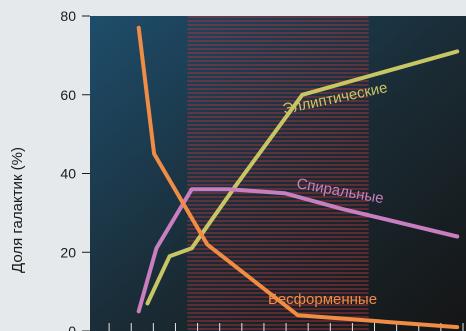  I want to click on y-tick-label: 80, so click(68, 16).